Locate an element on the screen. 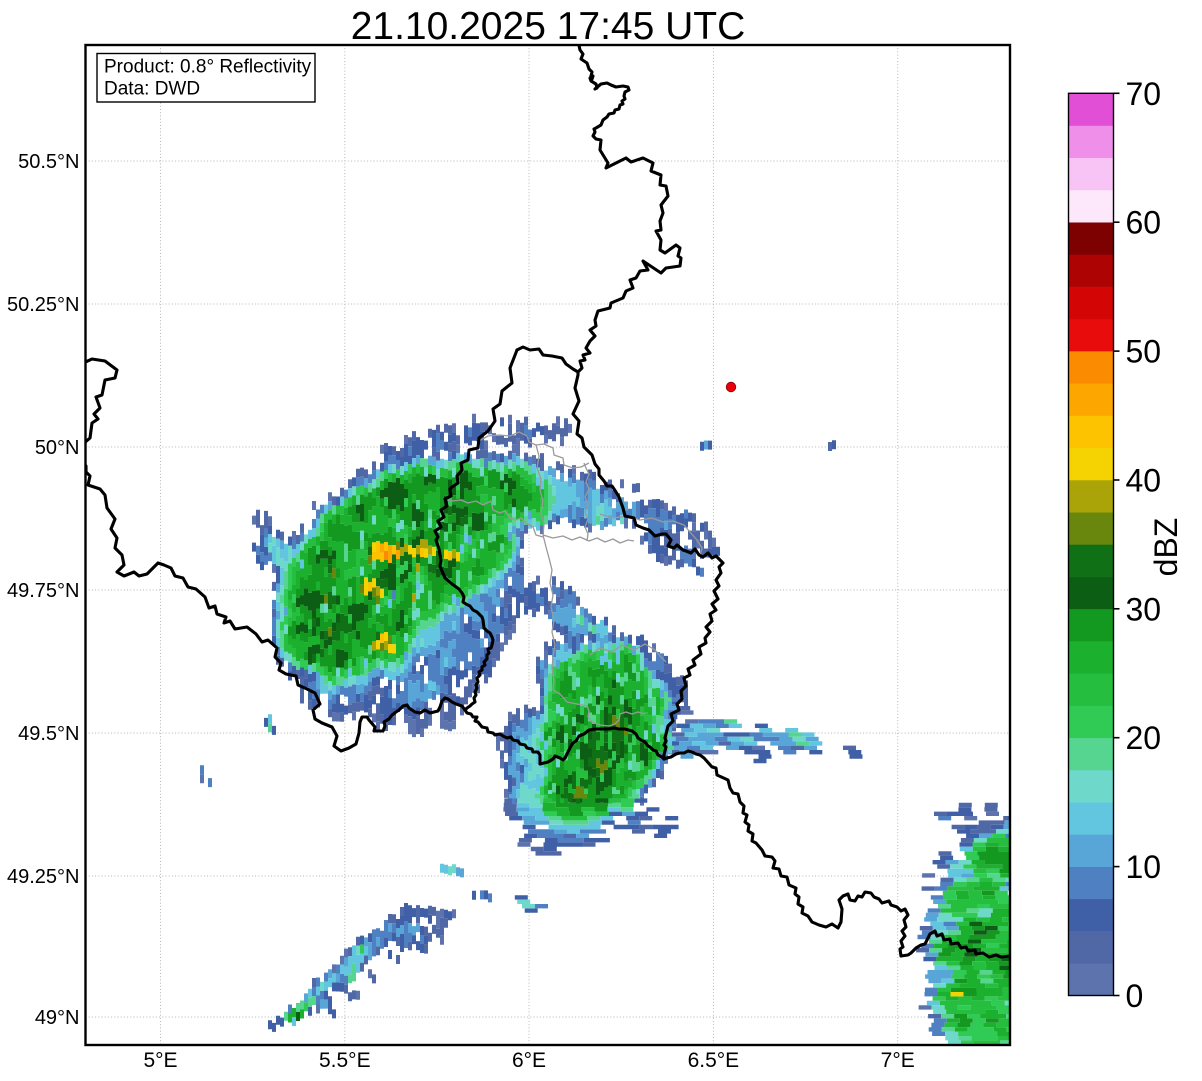 The height and width of the screenshot is (1081, 1202). svg-text: 40 is located at coordinates (1144, 481).